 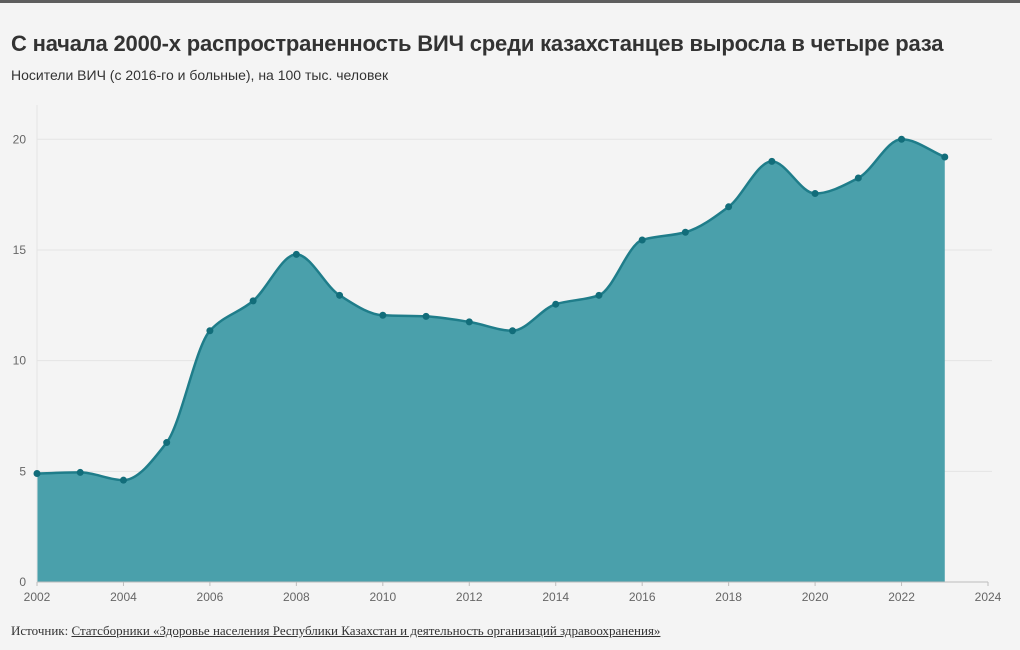 What do you see at coordinates (988, 597) in the screenshot?
I see `x-tick-label: 2024` at bounding box center [988, 597].